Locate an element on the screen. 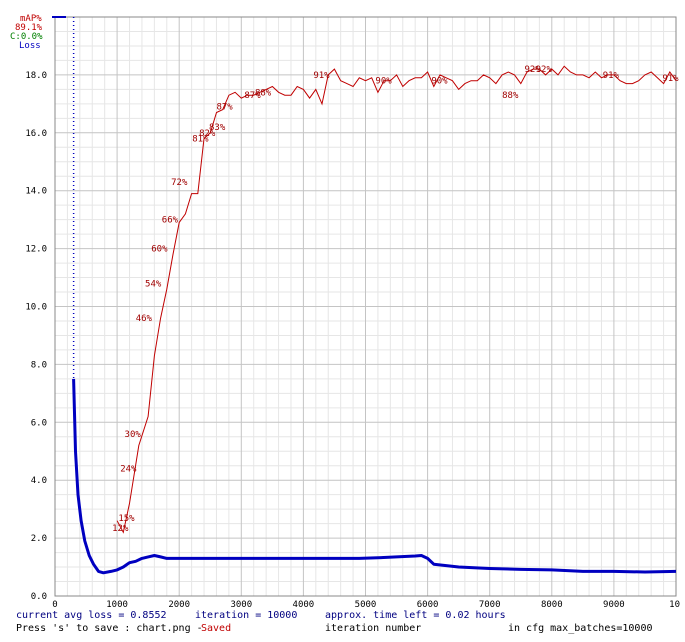 This screenshot has width=685, height=642. footer-iteration: iteration = 10000 is located at coordinates (246, 615).